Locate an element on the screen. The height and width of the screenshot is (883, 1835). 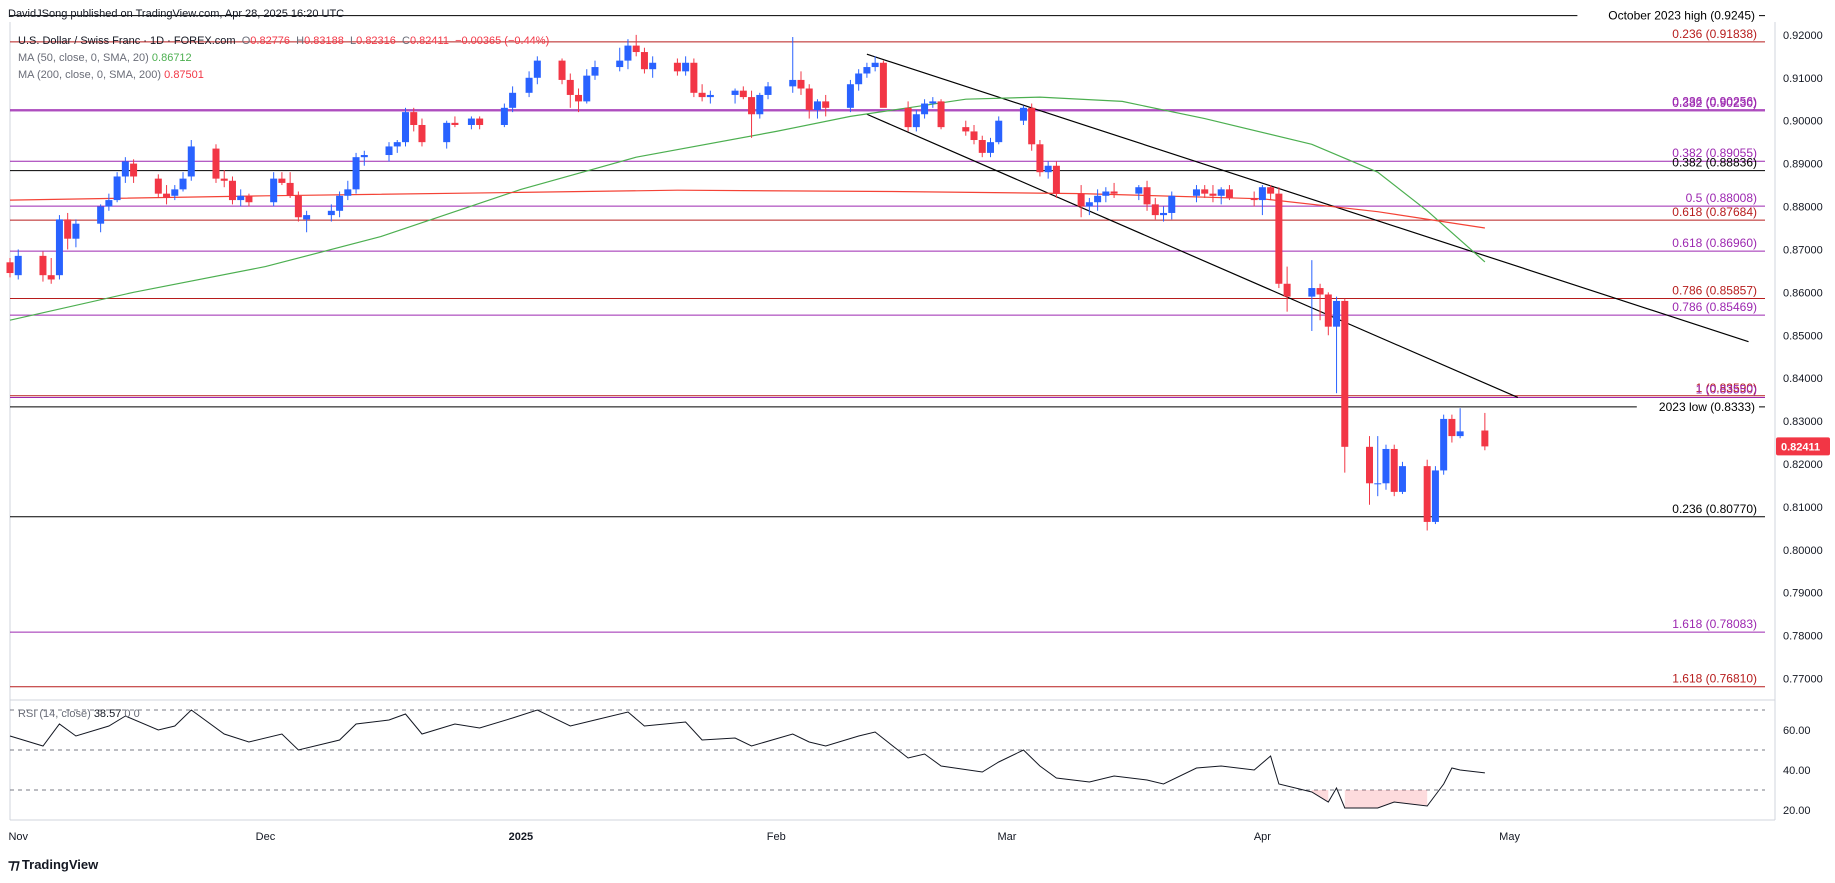
ma200-legend: MA (200, close, 0, SMA, 200) 0.87501 is located at coordinates (111, 75).